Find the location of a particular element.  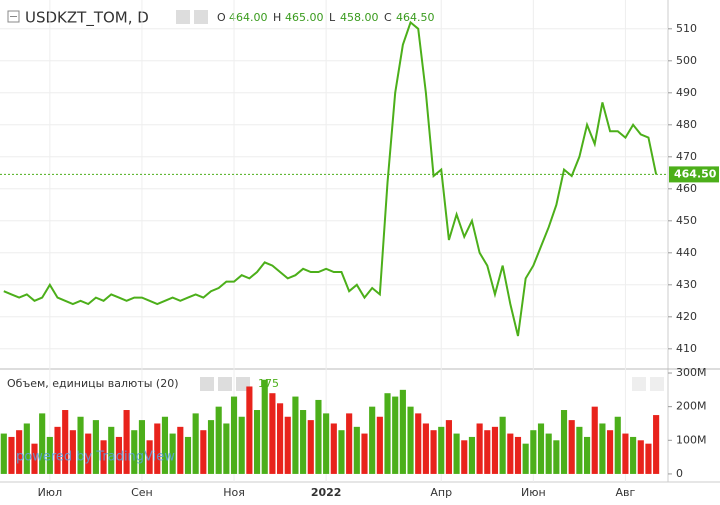

y-tick-label: 430 is located at coordinates (686, 284).